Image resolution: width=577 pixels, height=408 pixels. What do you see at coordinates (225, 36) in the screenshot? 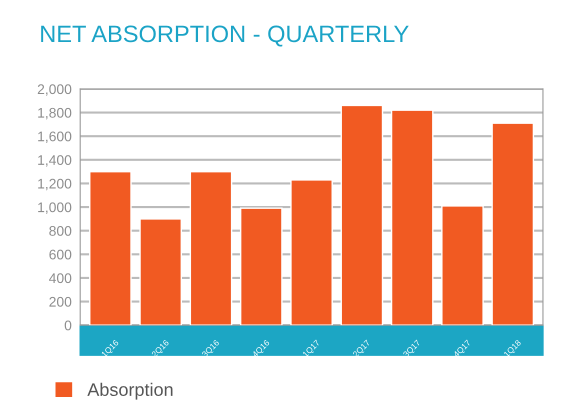
I see `chart-title: NET ABSORPTION - QUARTERLY` at bounding box center [225, 36].